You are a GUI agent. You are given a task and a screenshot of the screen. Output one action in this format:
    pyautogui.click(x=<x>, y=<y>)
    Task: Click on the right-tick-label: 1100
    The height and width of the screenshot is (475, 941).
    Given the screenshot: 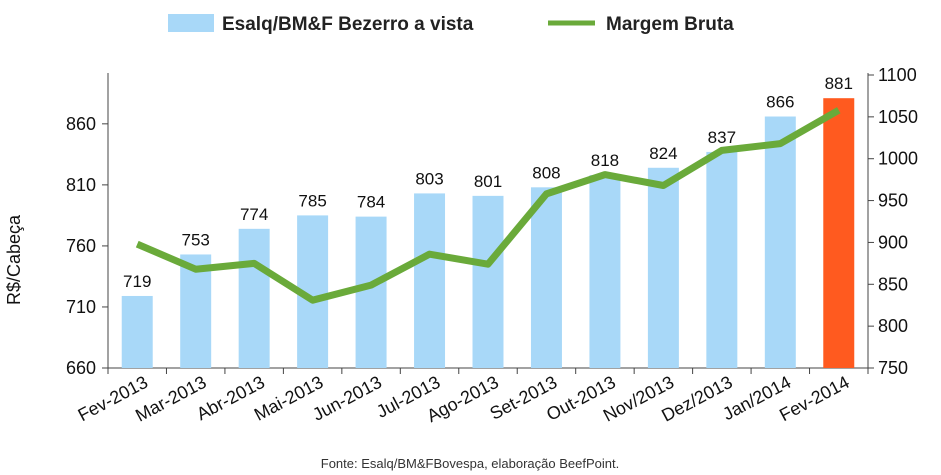 What is the action you would take?
    pyautogui.click(x=897, y=75)
    